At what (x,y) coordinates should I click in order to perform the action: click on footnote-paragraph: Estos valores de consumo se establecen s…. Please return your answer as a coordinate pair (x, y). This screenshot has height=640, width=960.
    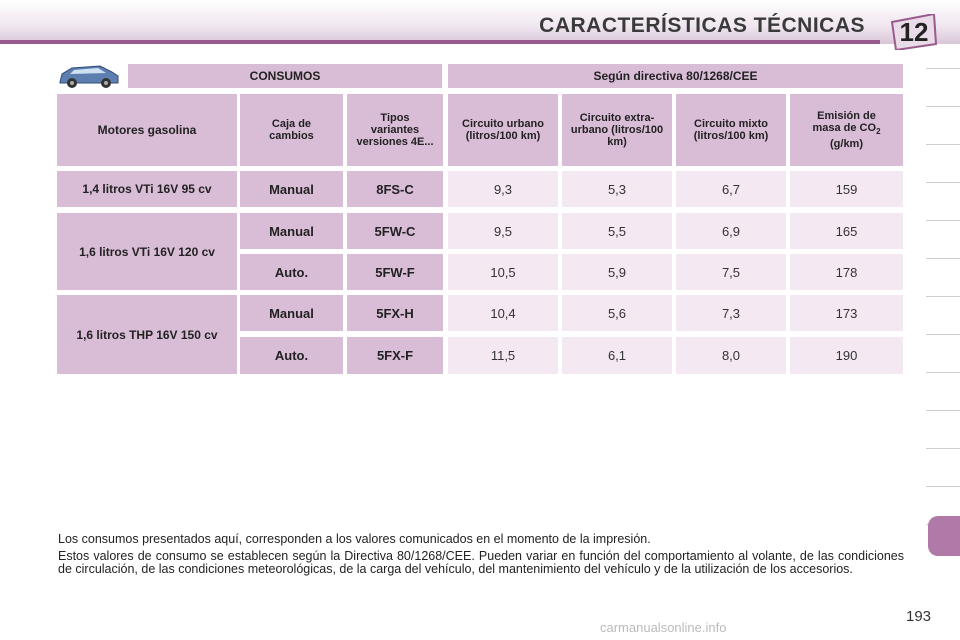
    Looking at the image, I should click on (481, 562).